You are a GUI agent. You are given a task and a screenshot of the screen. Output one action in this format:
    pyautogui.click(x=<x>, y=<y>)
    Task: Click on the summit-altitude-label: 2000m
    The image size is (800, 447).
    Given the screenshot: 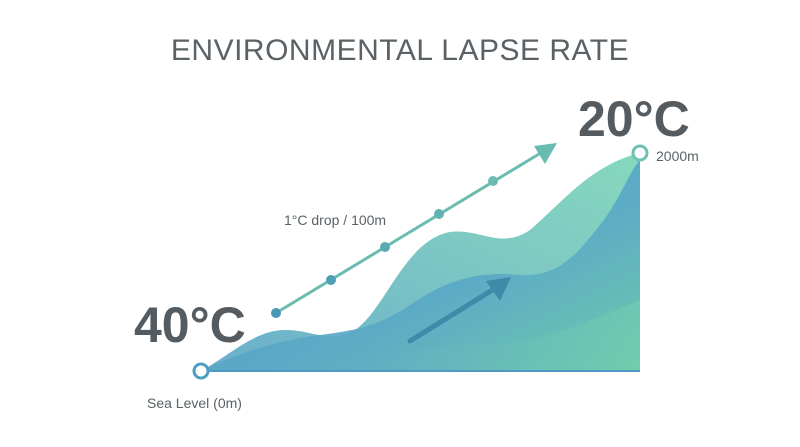 What is the action you would take?
    pyautogui.click(x=677, y=156)
    